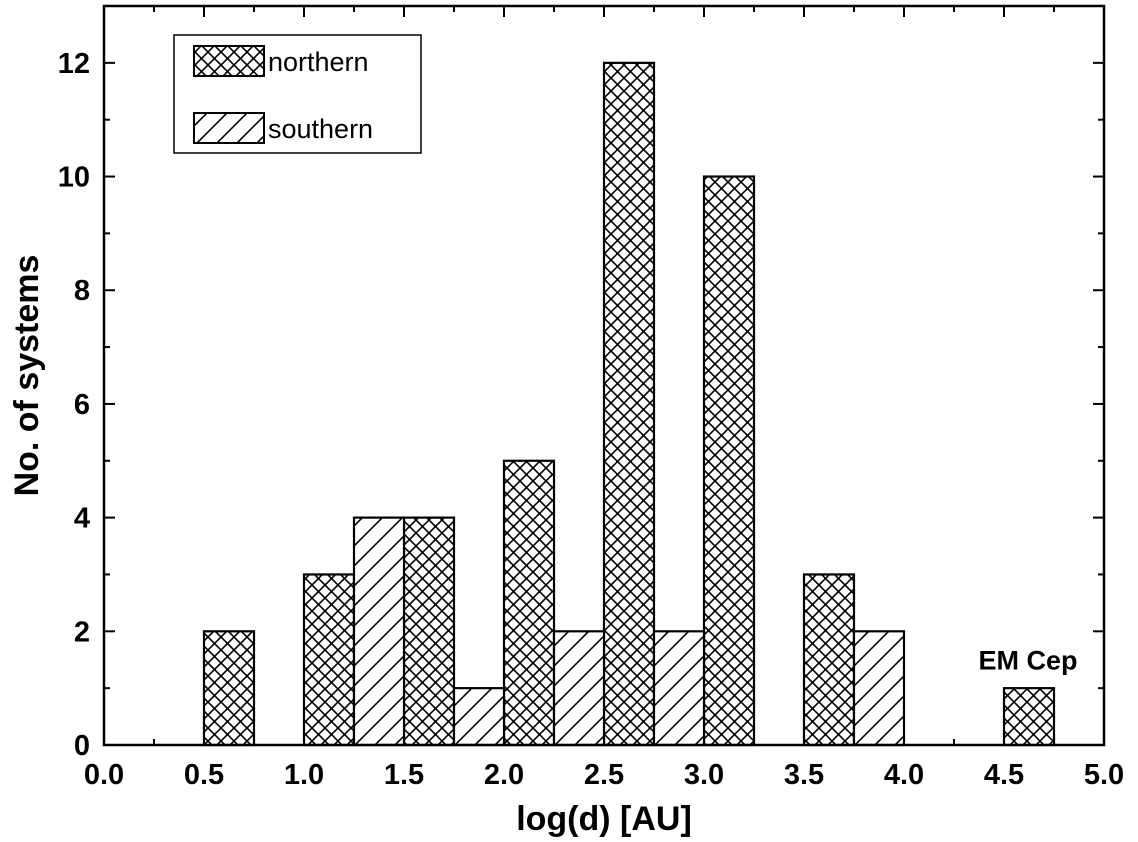 This screenshot has width=1138, height=842. What do you see at coordinates (297, 94) in the screenshot?
I see `legend: northern southern` at bounding box center [297, 94].